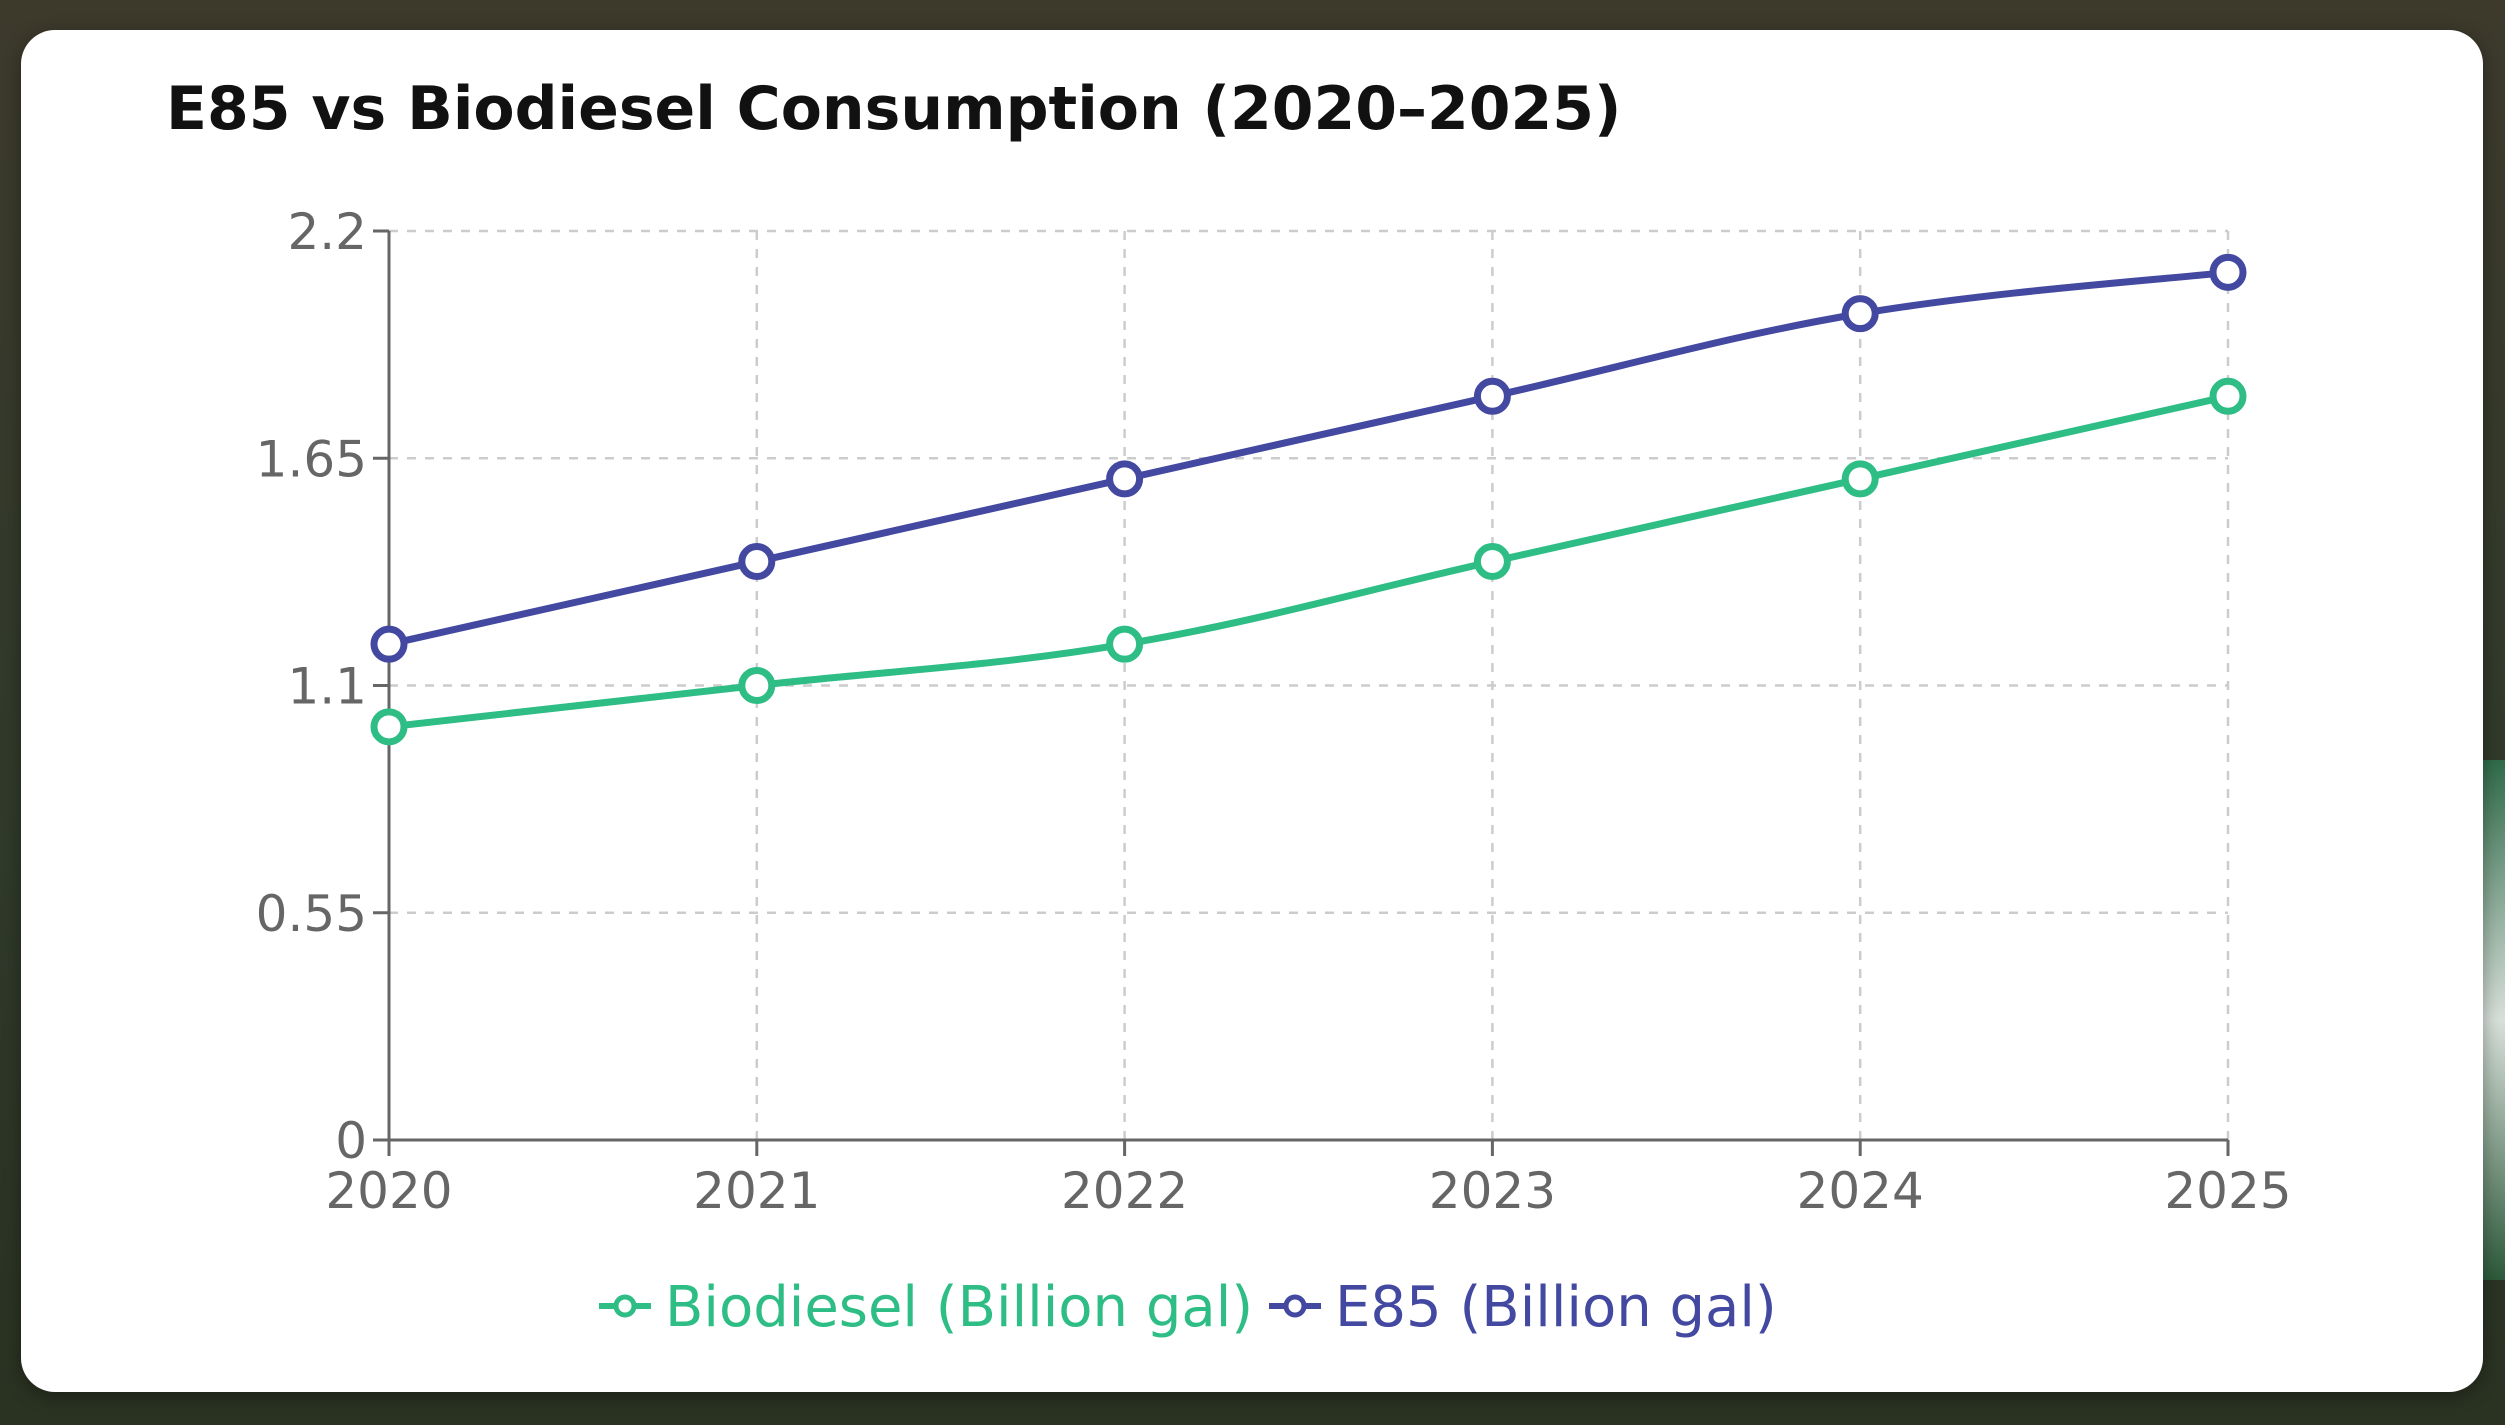 The width and height of the screenshot is (2505, 1425). What do you see at coordinates (1556, 1307) in the screenshot?
I see `legend-label: E85 (Billion gal)` at bounding box center [1556, 1307].